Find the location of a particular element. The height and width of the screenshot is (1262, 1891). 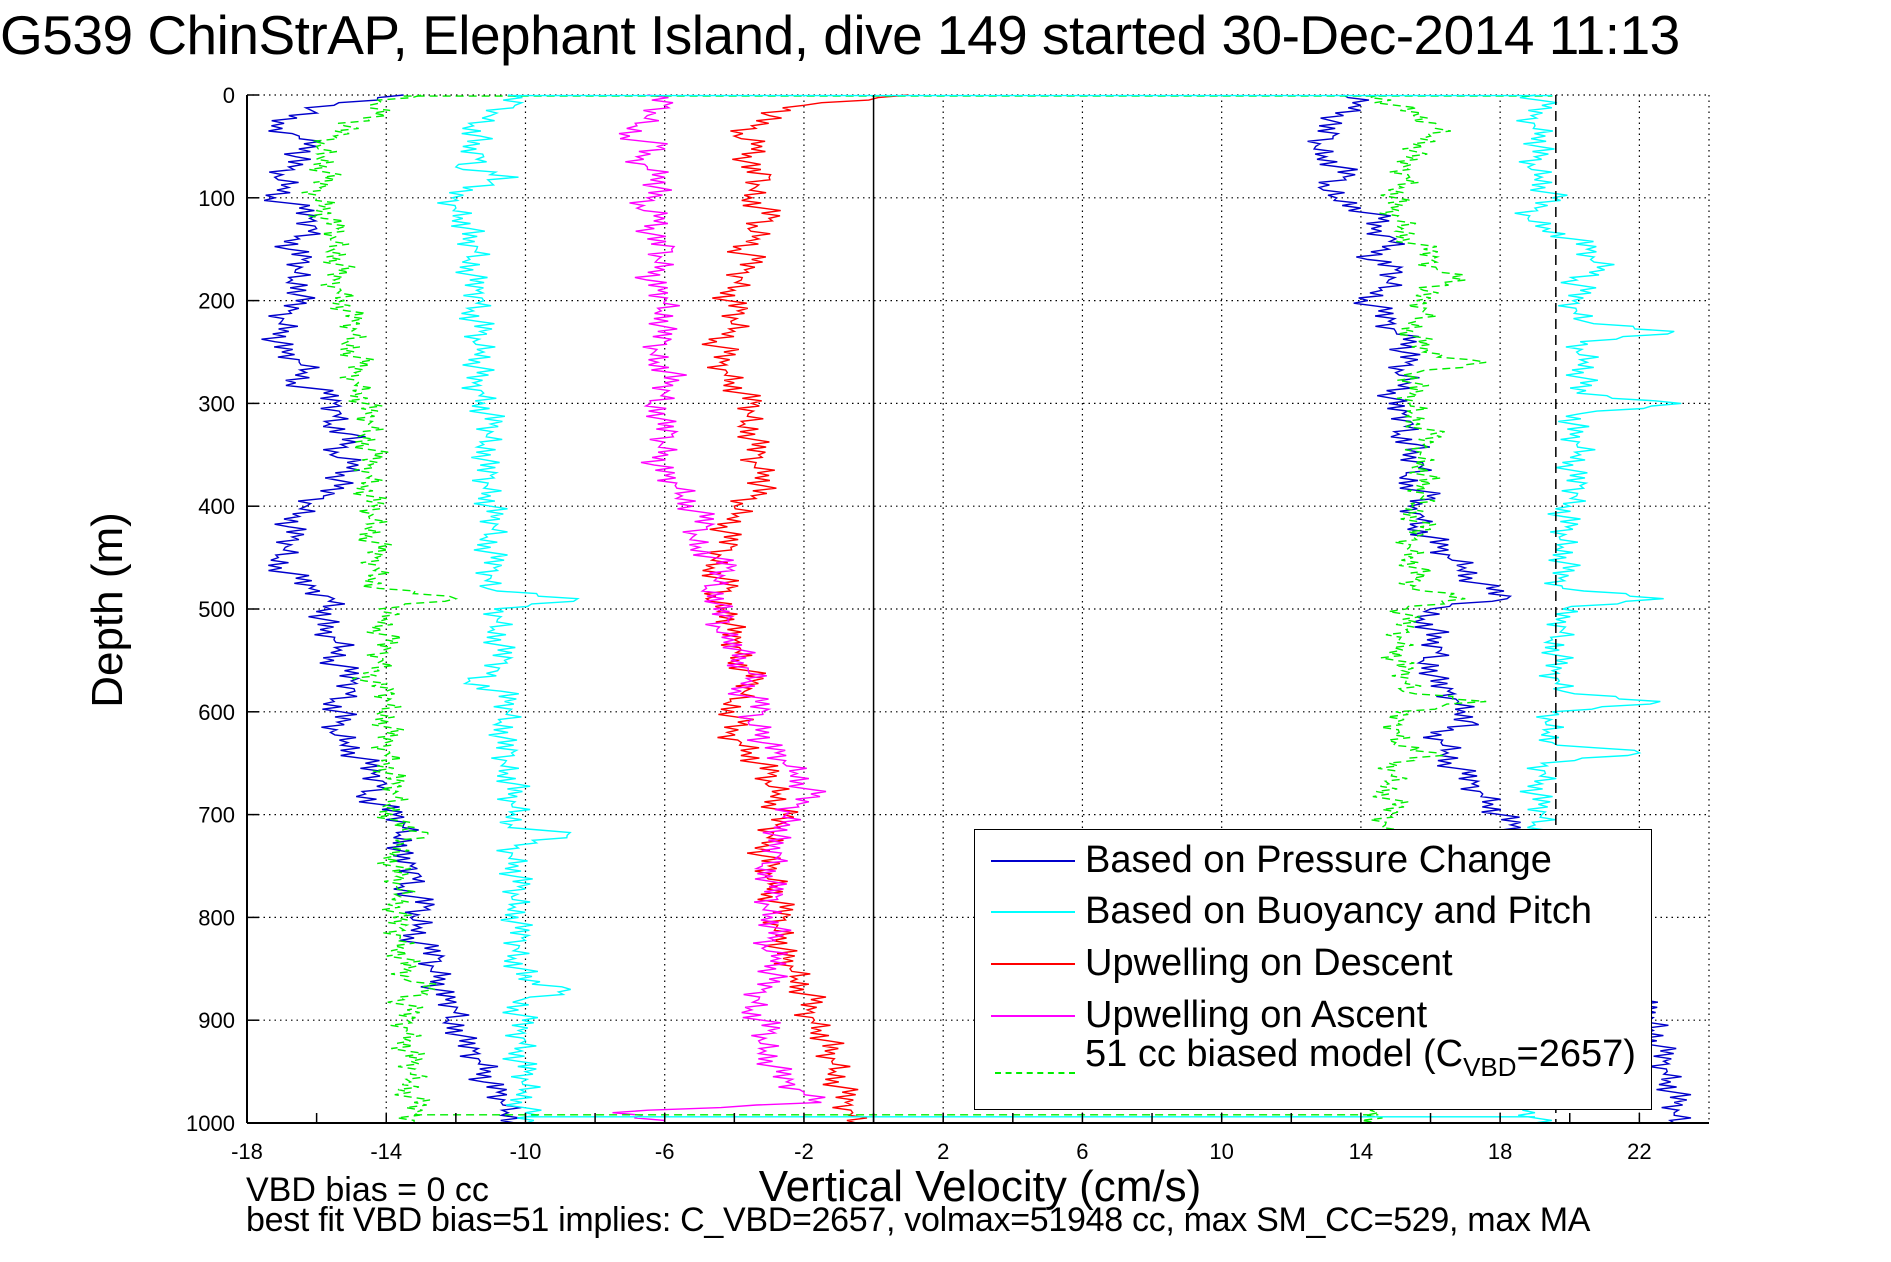

legend-item-biased-model: 51 cc biased model (CVBD=2657) is located at coordinates (1313, 1058).